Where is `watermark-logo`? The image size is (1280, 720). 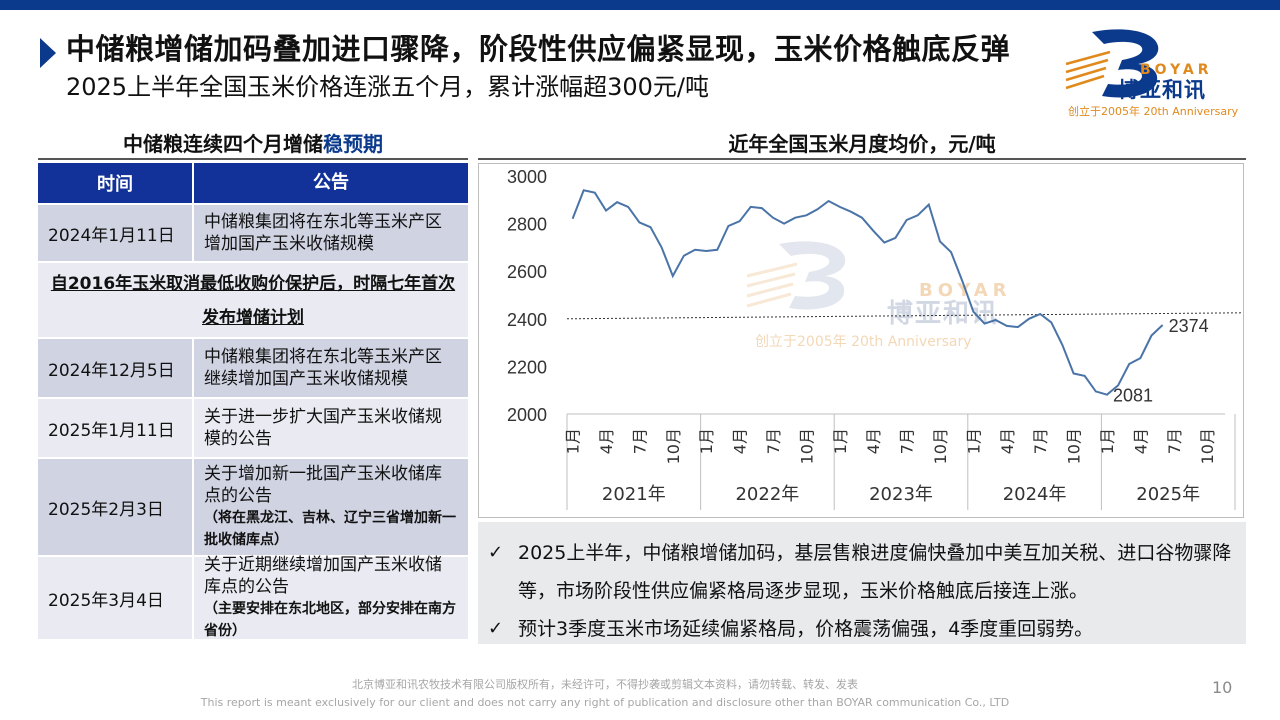
watermark-logo is located at coordinates (796, 275).